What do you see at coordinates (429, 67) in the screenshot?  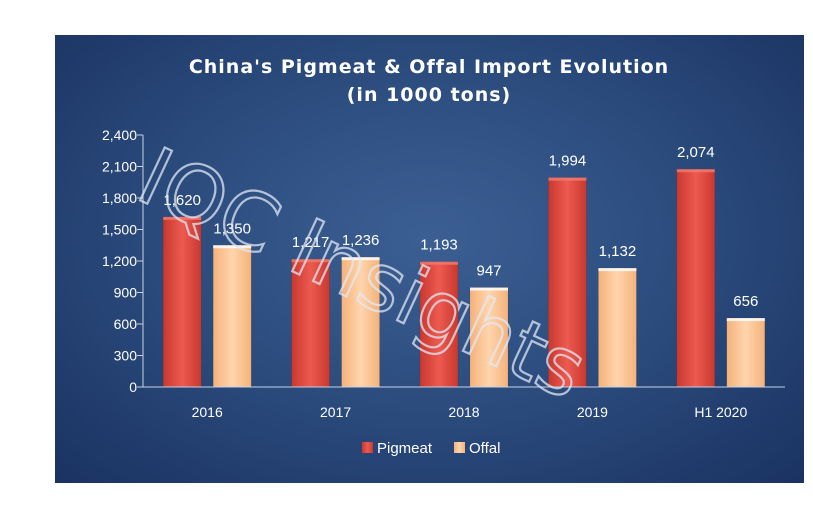 I see `chart-title: China's Pigmeat & Offal Import Evolution` at bounding box center [429, 67].